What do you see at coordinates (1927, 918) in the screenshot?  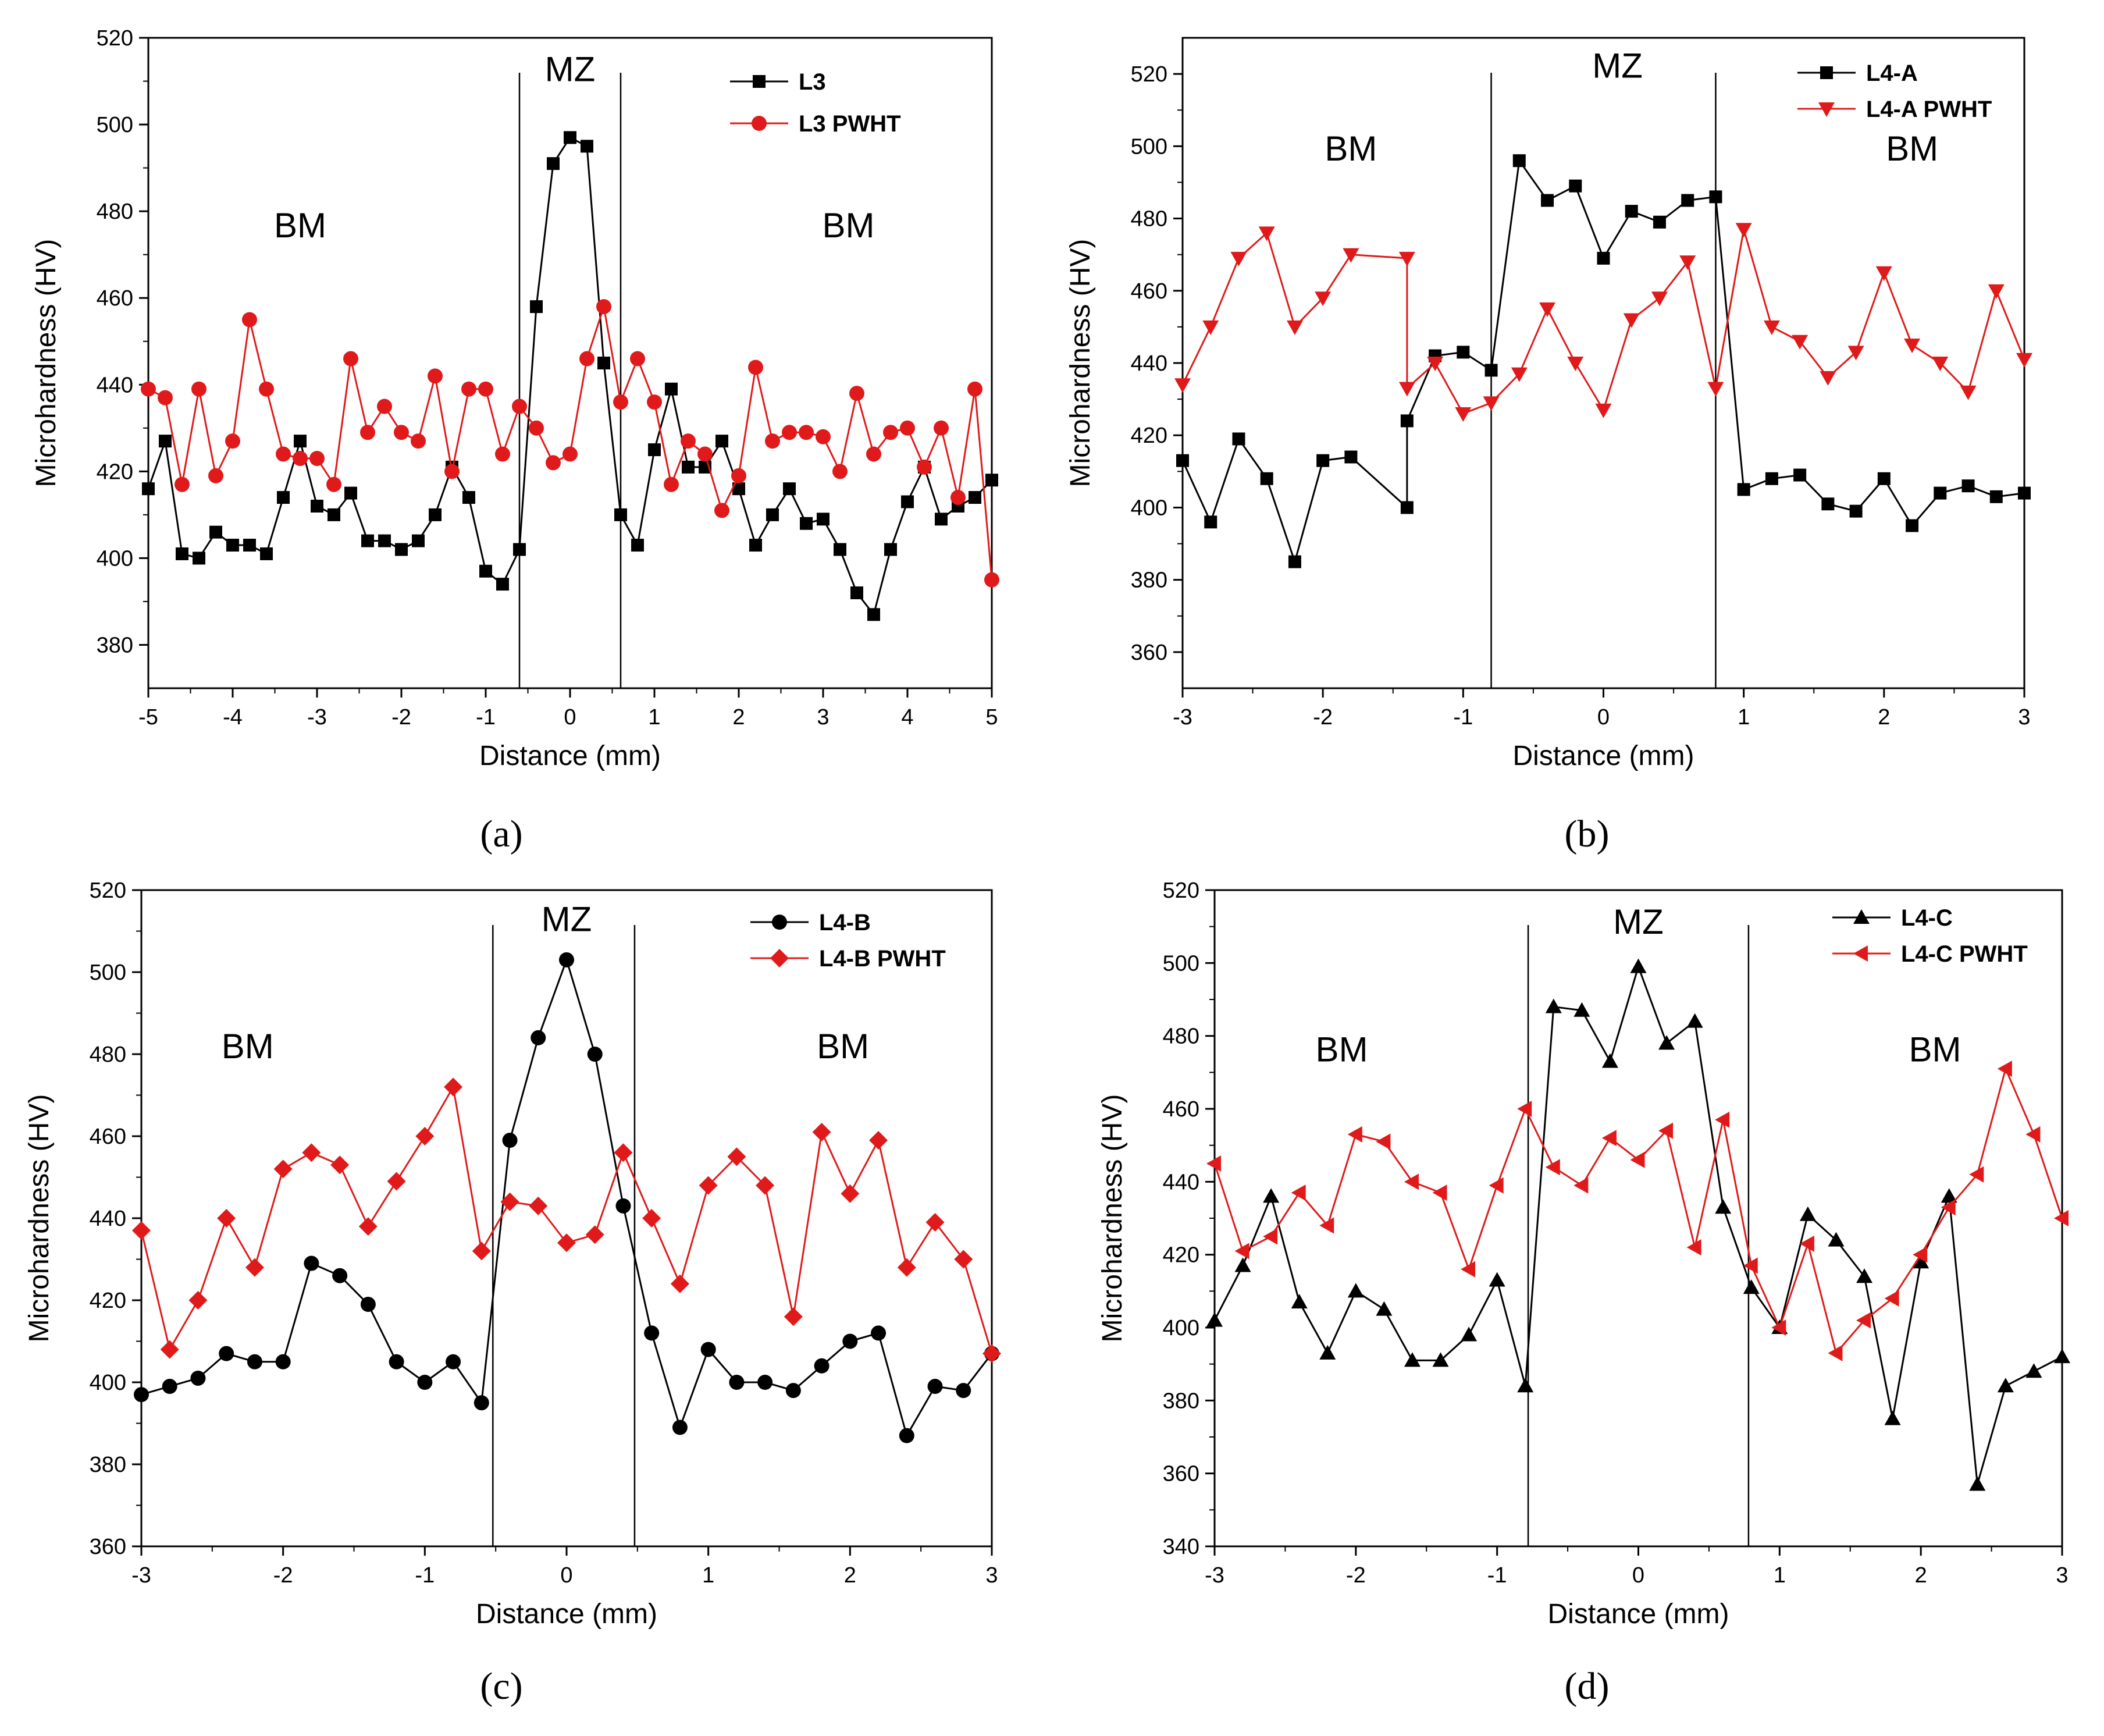 I see `legend-label: L4-C` at bounding box center [1927, 918].